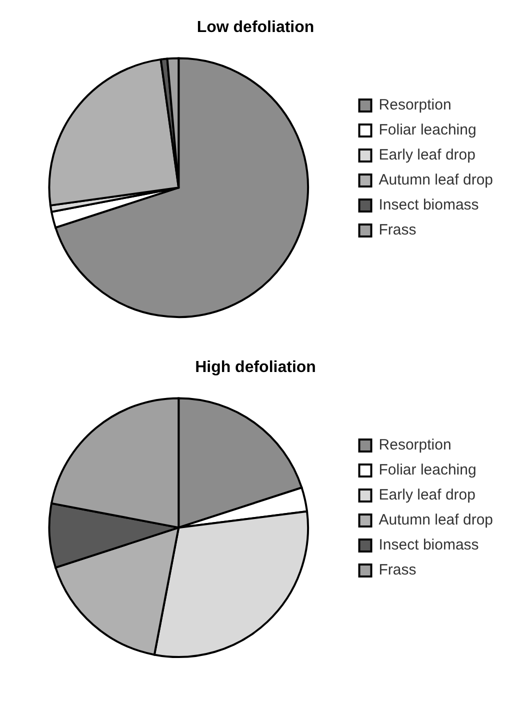  What do you see at coordinates (255, 27) in the screenshot?
I see `chart-title: Low defoliation` at bounding box center [255, 27].